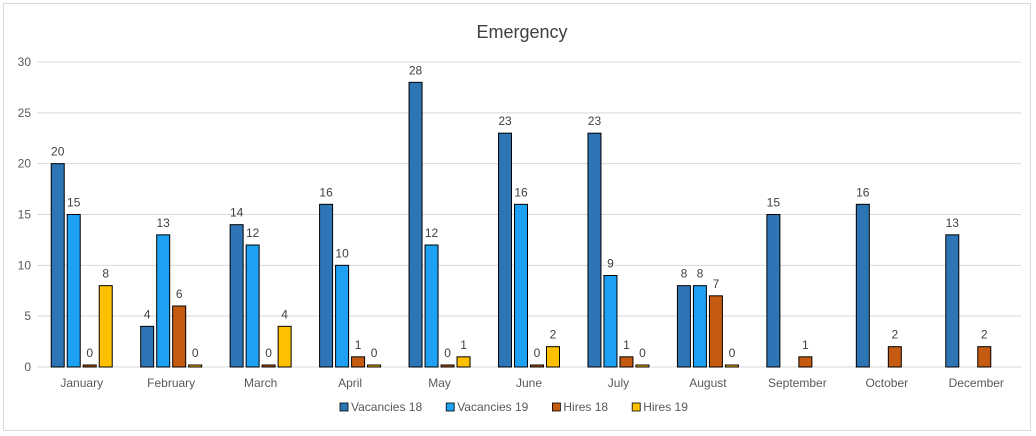  What do you see at coordinates (984, 335) in the screenshot?
I see `data-label: 2` at bounding box center [984, 335].